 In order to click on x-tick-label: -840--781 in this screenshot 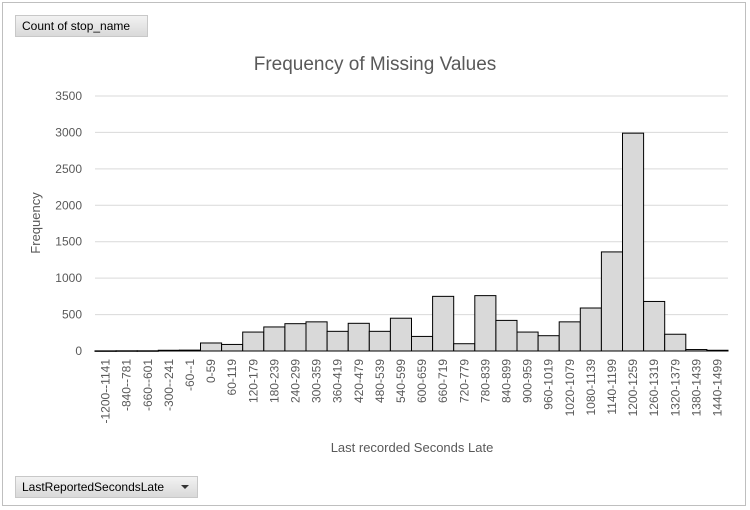, I will do `click(127, 385)`.